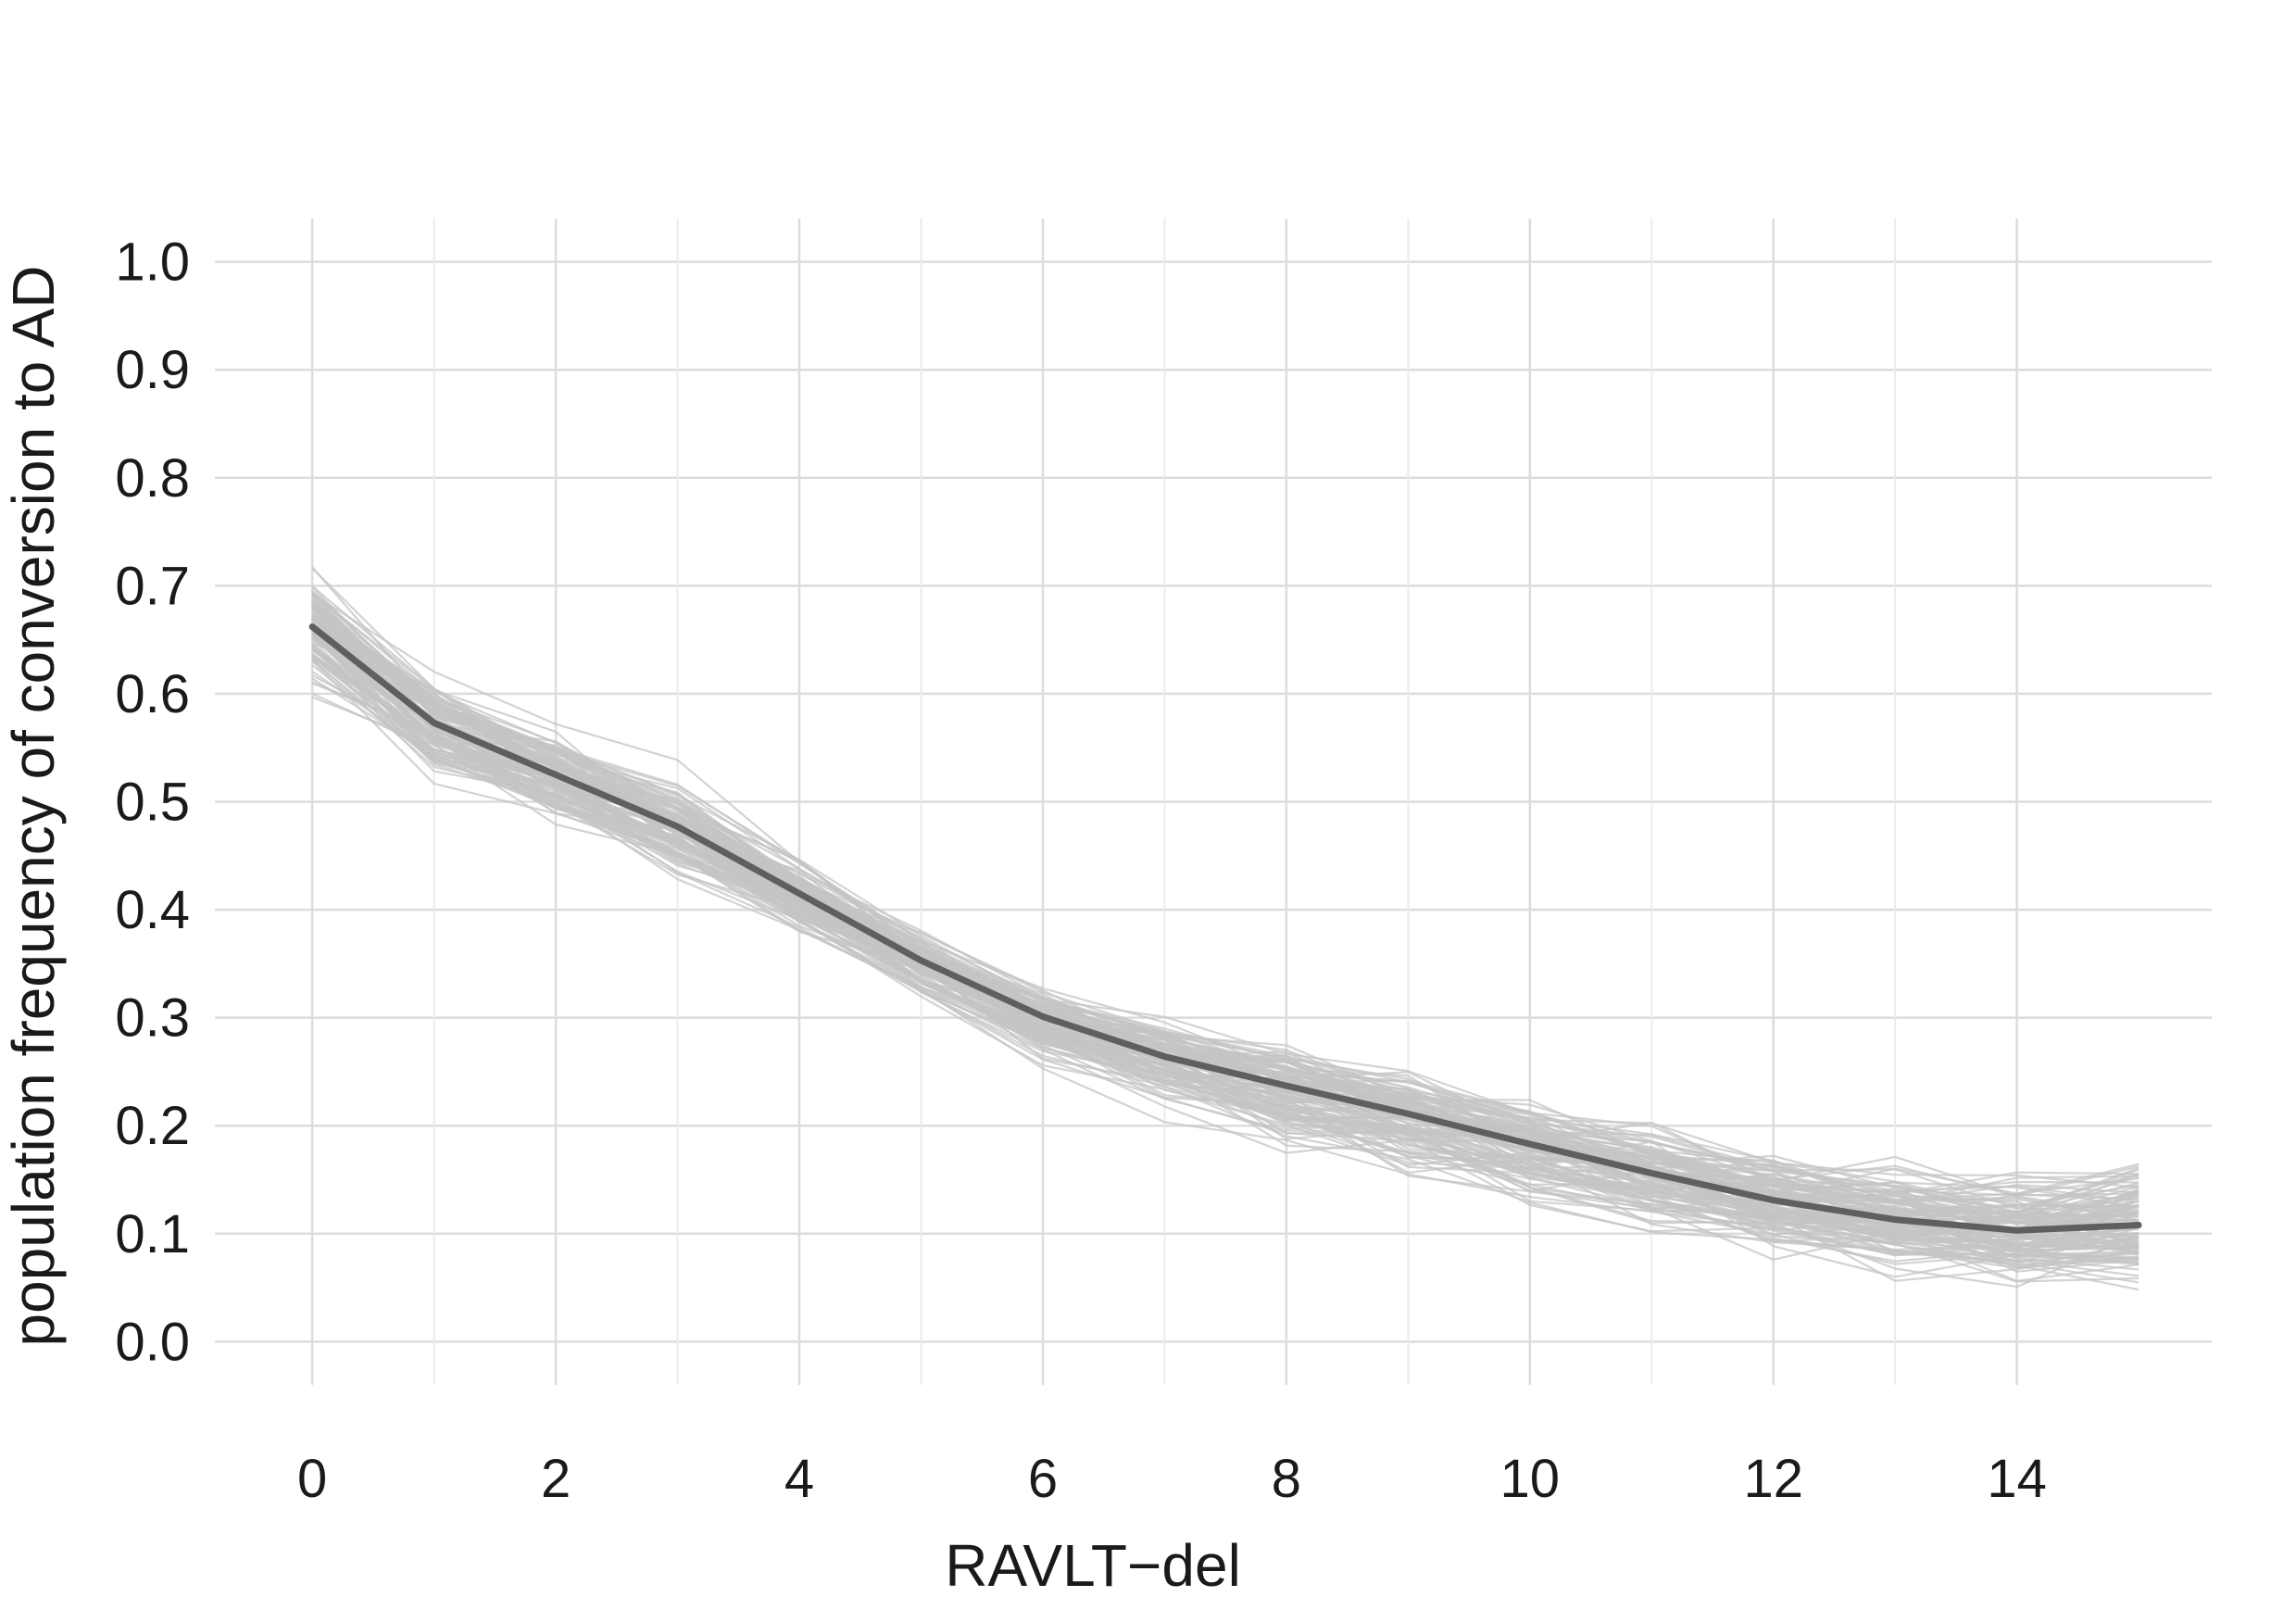 This screenshot has height=1622, width=2296. Describe the element at coordinates (152, 263) in the screenshot. I see `y-tick-label: 1.0` at that location.